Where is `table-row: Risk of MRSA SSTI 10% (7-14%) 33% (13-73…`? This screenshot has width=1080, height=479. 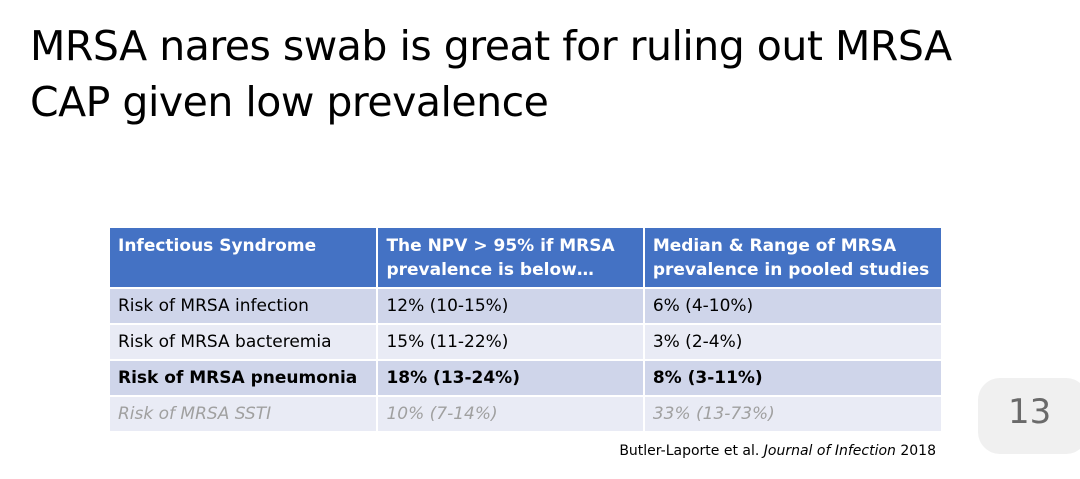 table-row: Risk of MRSA SSTI 10% (7-14%) 33% (13-73… is located at coordinates (525, 414).